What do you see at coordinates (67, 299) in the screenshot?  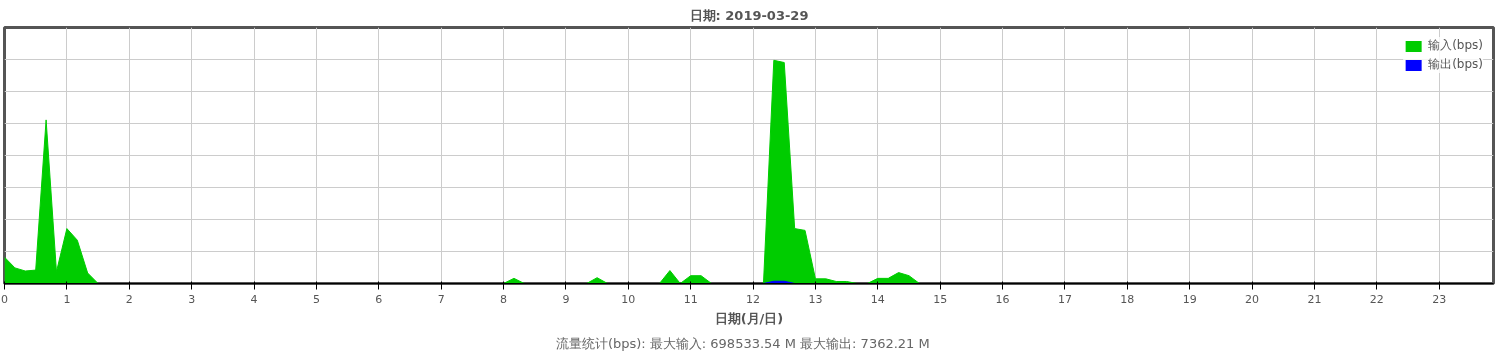 I see `x-tick-label: 1` at bounding box center [67, 299].